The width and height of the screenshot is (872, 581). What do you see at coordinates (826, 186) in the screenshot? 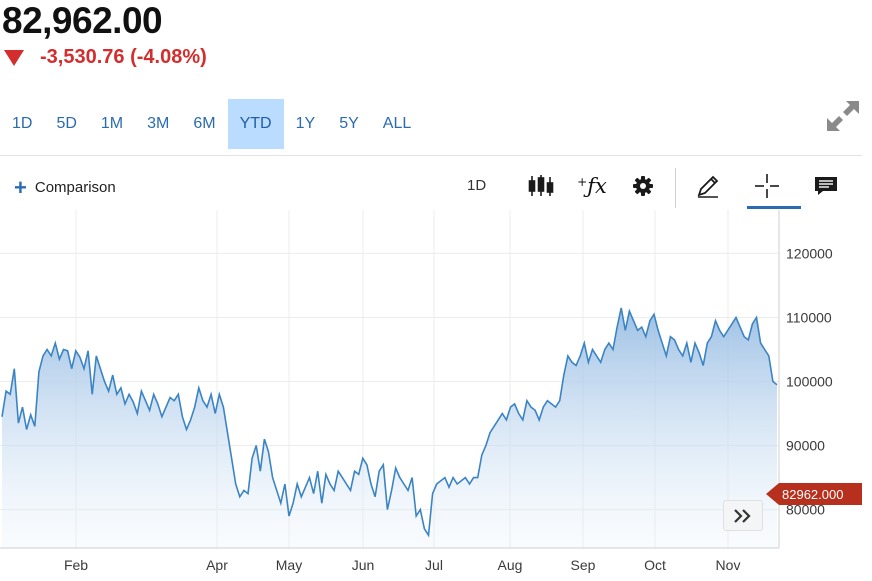
I see `comment-icon` at bounding box center [826, 186].